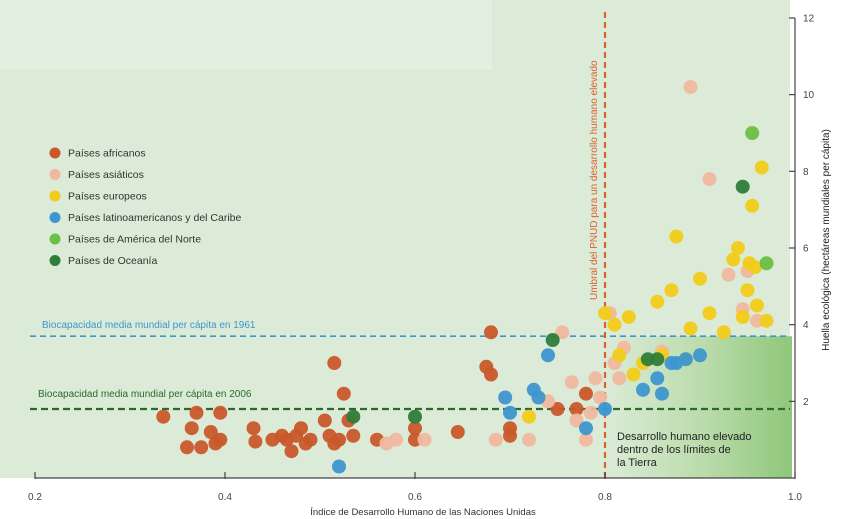 This screenshot has height=519, width=843. What do you see at coordinates (795, 497) in the screenshot?
I see `x-tick-label: 1.0` at bounding box center [795, 497].